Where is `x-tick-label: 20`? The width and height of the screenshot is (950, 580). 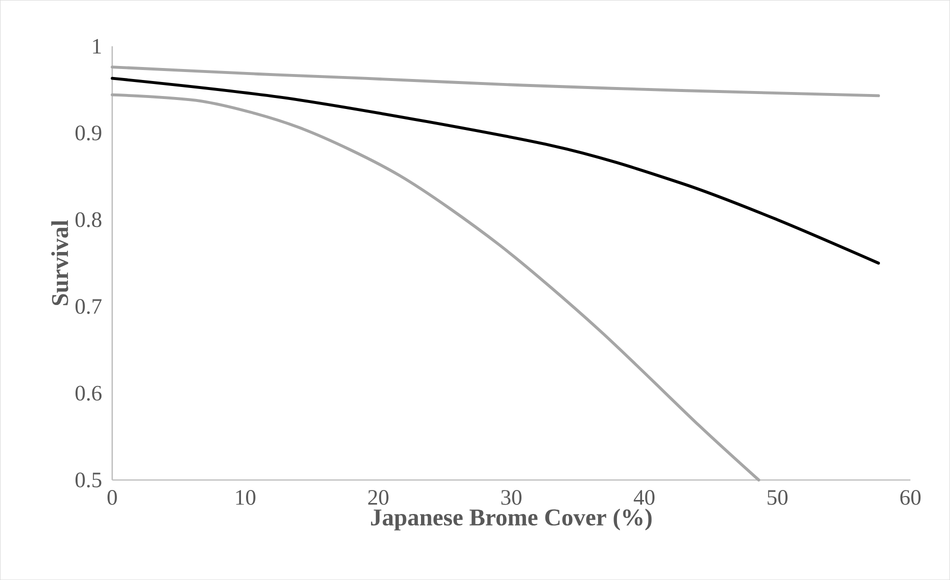 x-tick-label: 20 is located at coordinates (378, 497).